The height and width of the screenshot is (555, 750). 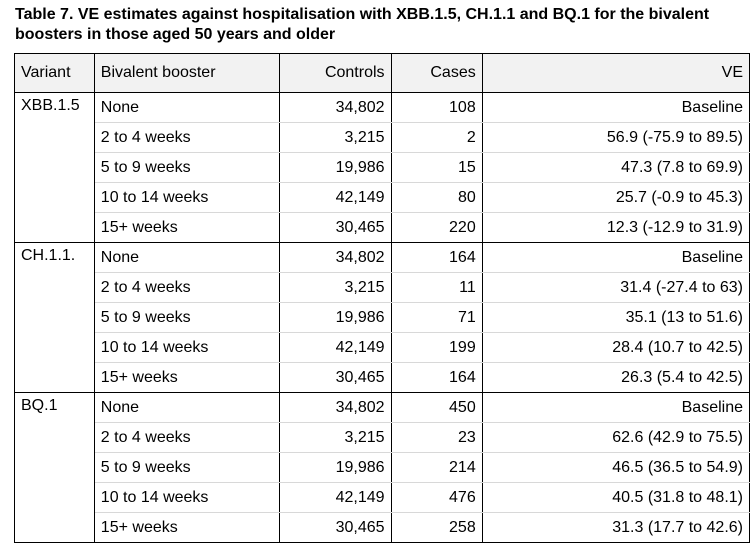 I want to click on cases-cell: 2, so click(x=436, y=137).